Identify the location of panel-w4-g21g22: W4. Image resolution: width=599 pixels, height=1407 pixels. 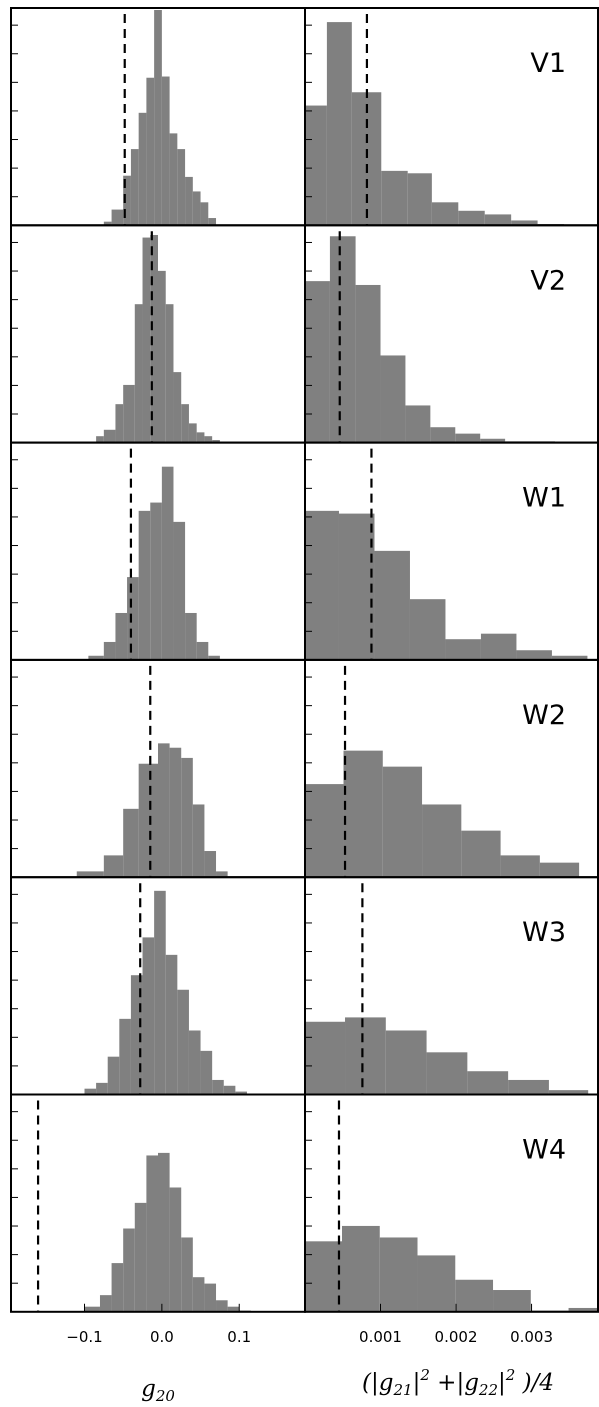
(451, 1203).